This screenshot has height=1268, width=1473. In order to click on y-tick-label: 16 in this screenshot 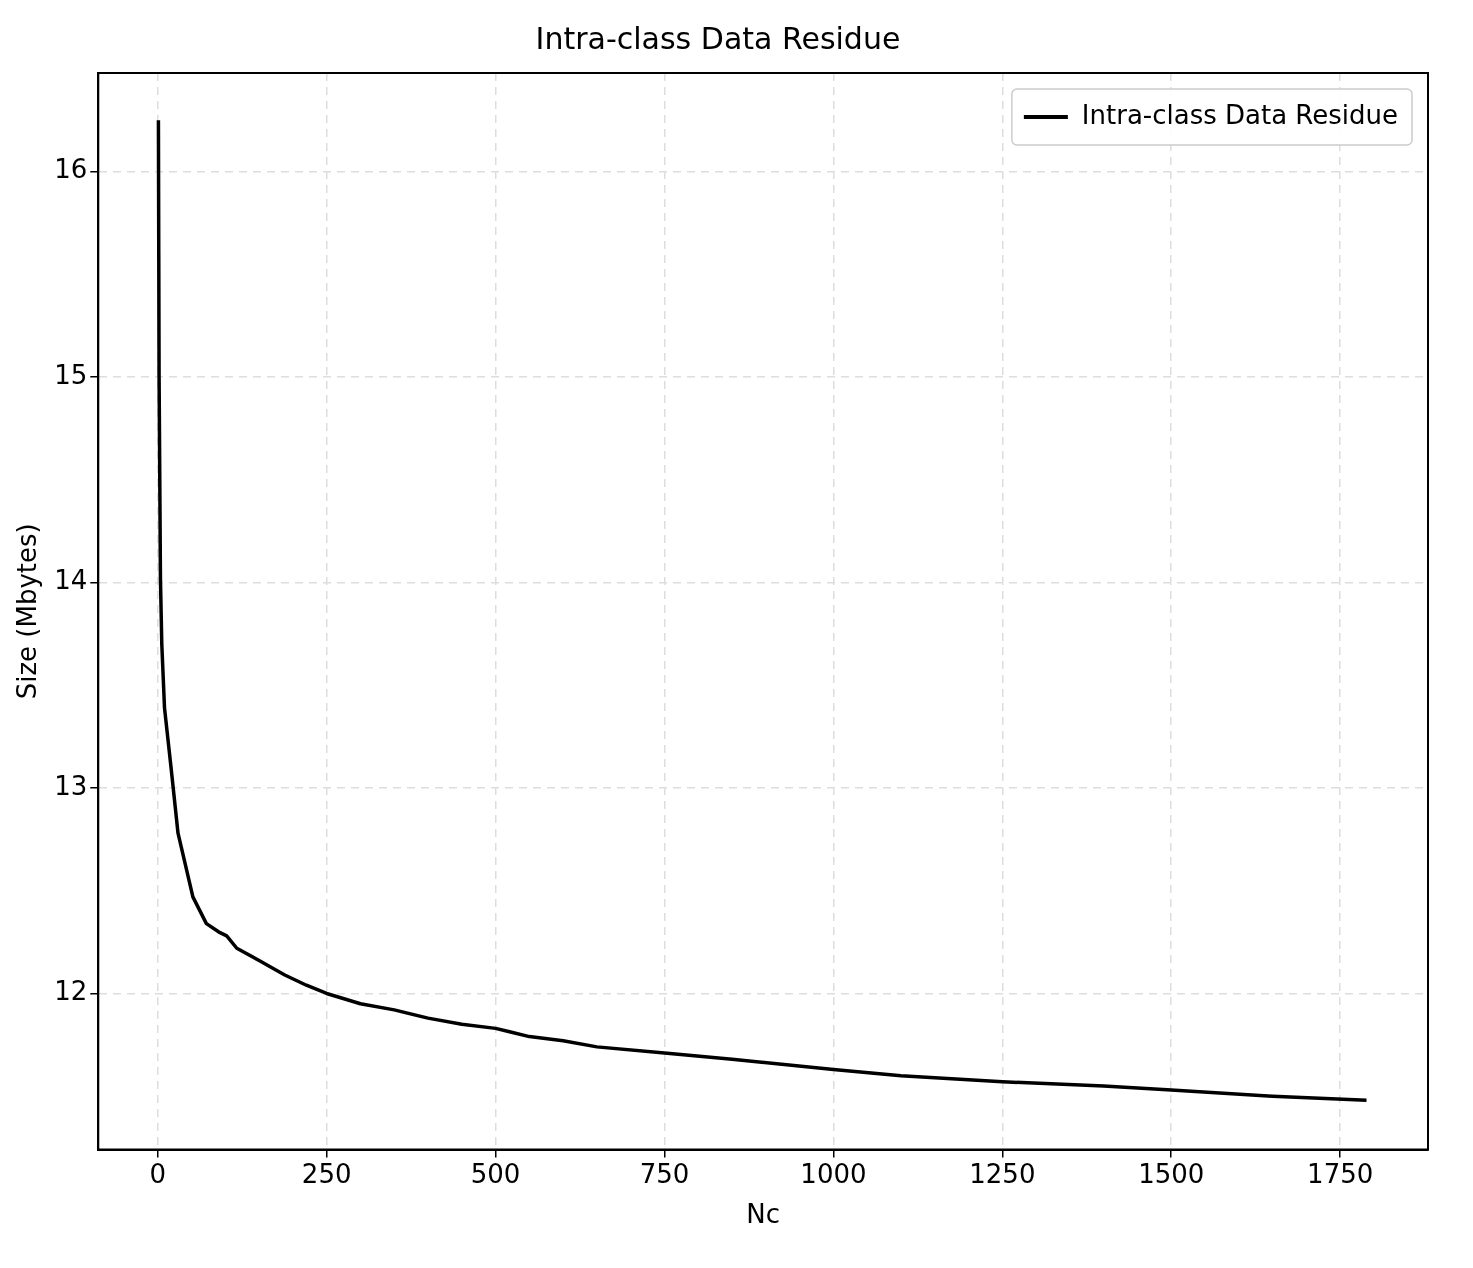, I will do `click(71, 169)`.